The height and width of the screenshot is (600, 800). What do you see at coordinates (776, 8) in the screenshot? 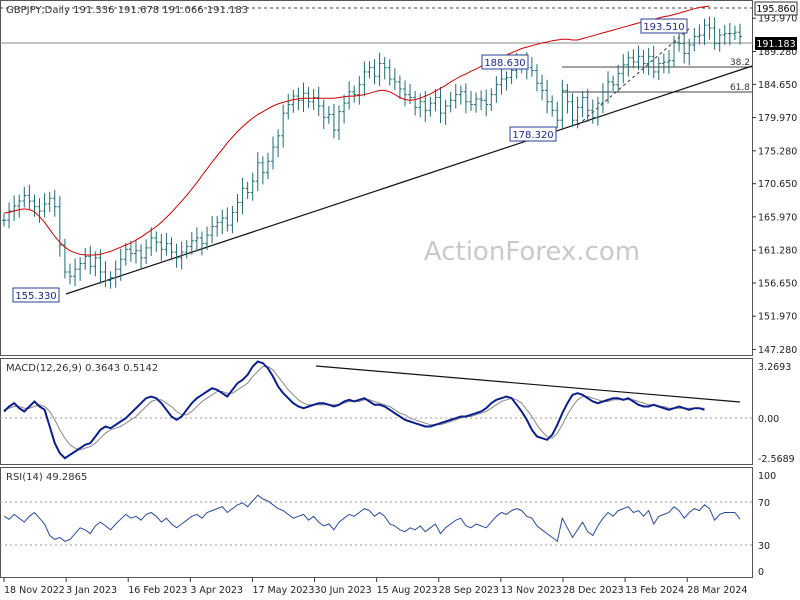
I see `top-level-tag: 195.860` at bounding box center [776, 8].